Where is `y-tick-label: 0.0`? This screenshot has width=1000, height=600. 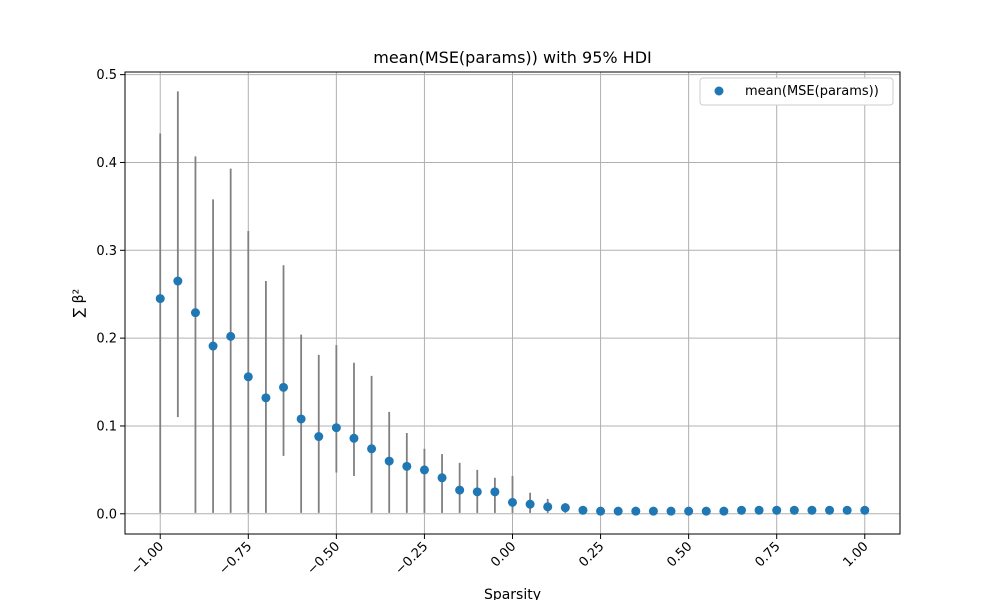 y-tick-label: 0.0 is located at coordinates (106, 514).